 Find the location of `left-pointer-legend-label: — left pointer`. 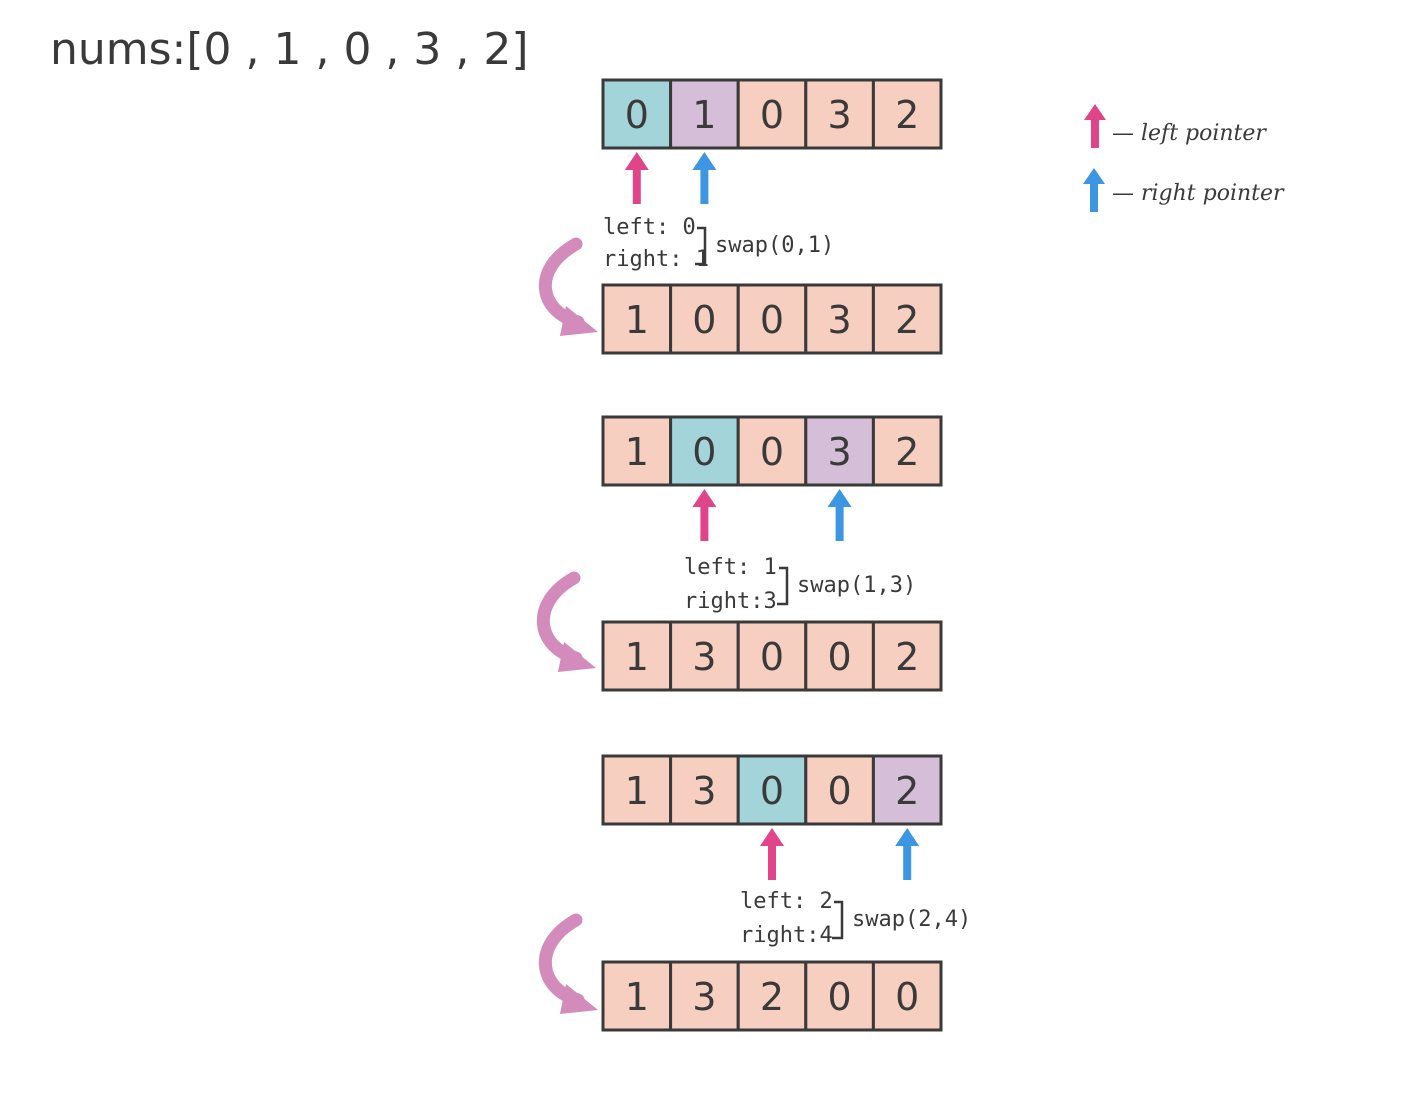

left-pointer-legend-label: — left pointer is located at coordinates (1189, 133).